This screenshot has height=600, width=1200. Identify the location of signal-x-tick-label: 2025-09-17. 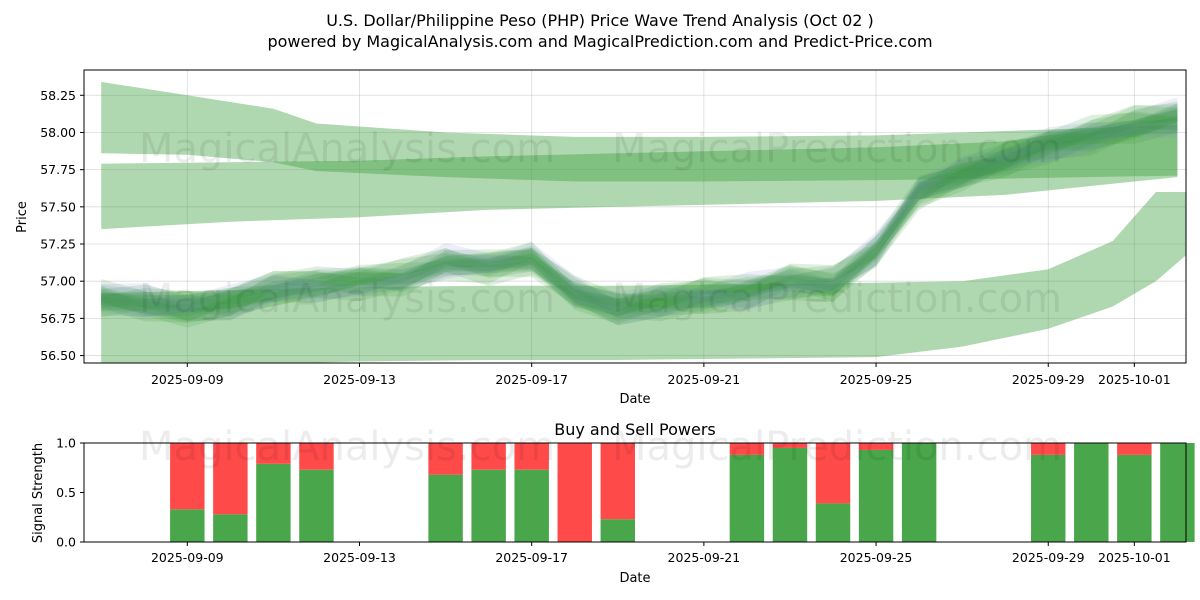
(531, 557).